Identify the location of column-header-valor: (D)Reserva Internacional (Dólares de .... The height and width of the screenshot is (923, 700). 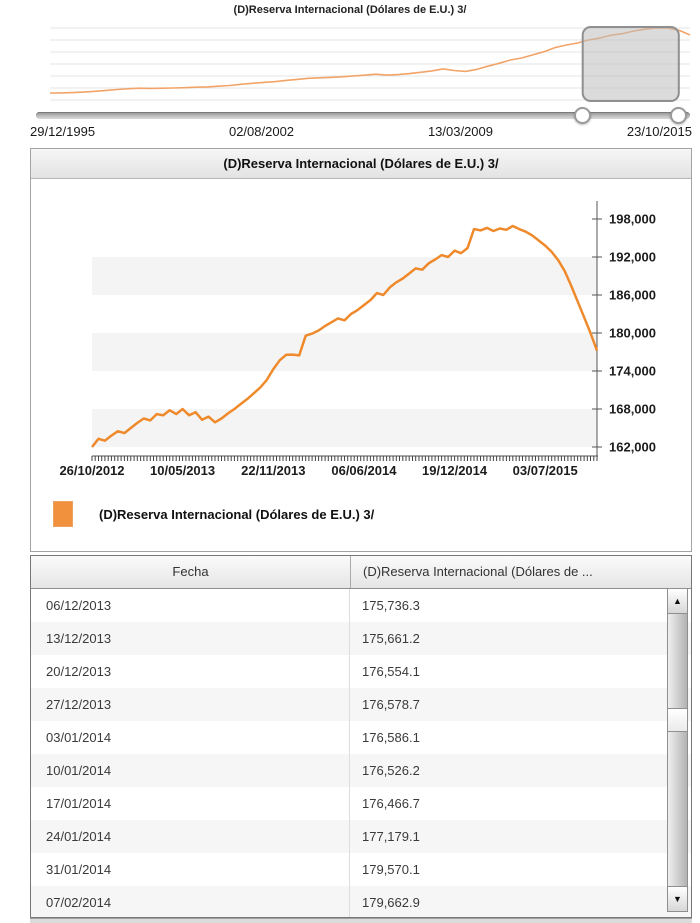
(478, 571).